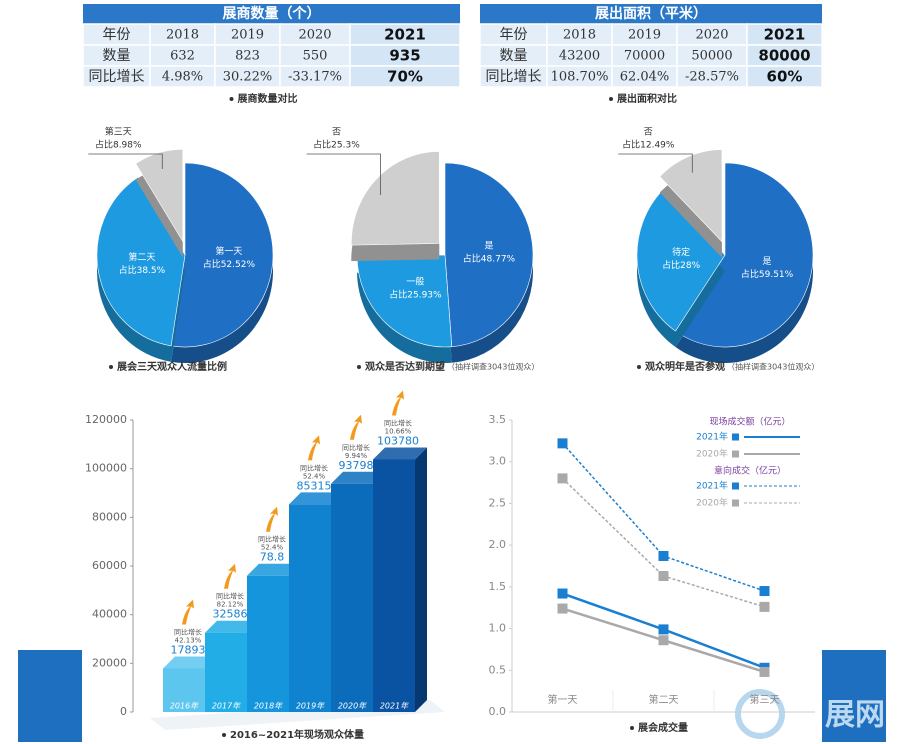  What do you see at coordinates (681, 252) in the screenshot?
I see `pie-category: 待定` at bounding box center [681, 252].